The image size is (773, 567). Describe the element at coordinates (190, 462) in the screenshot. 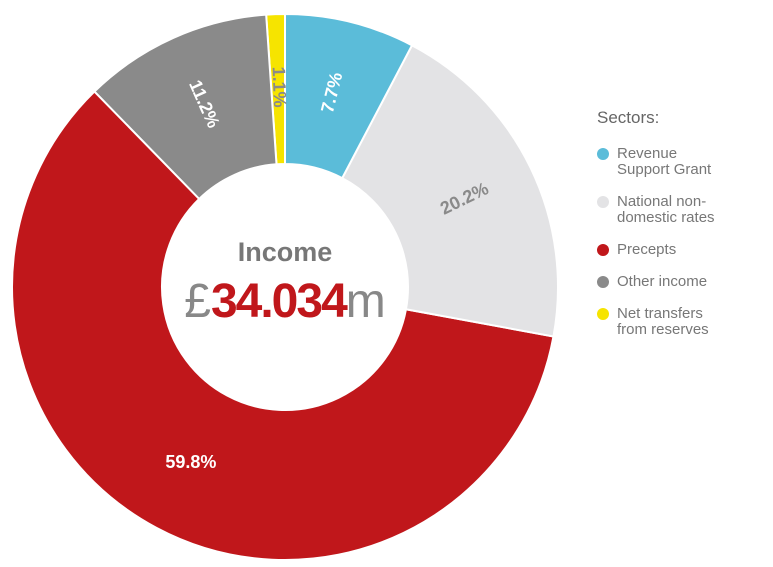

I see `value-label: 59.8%` at that location.